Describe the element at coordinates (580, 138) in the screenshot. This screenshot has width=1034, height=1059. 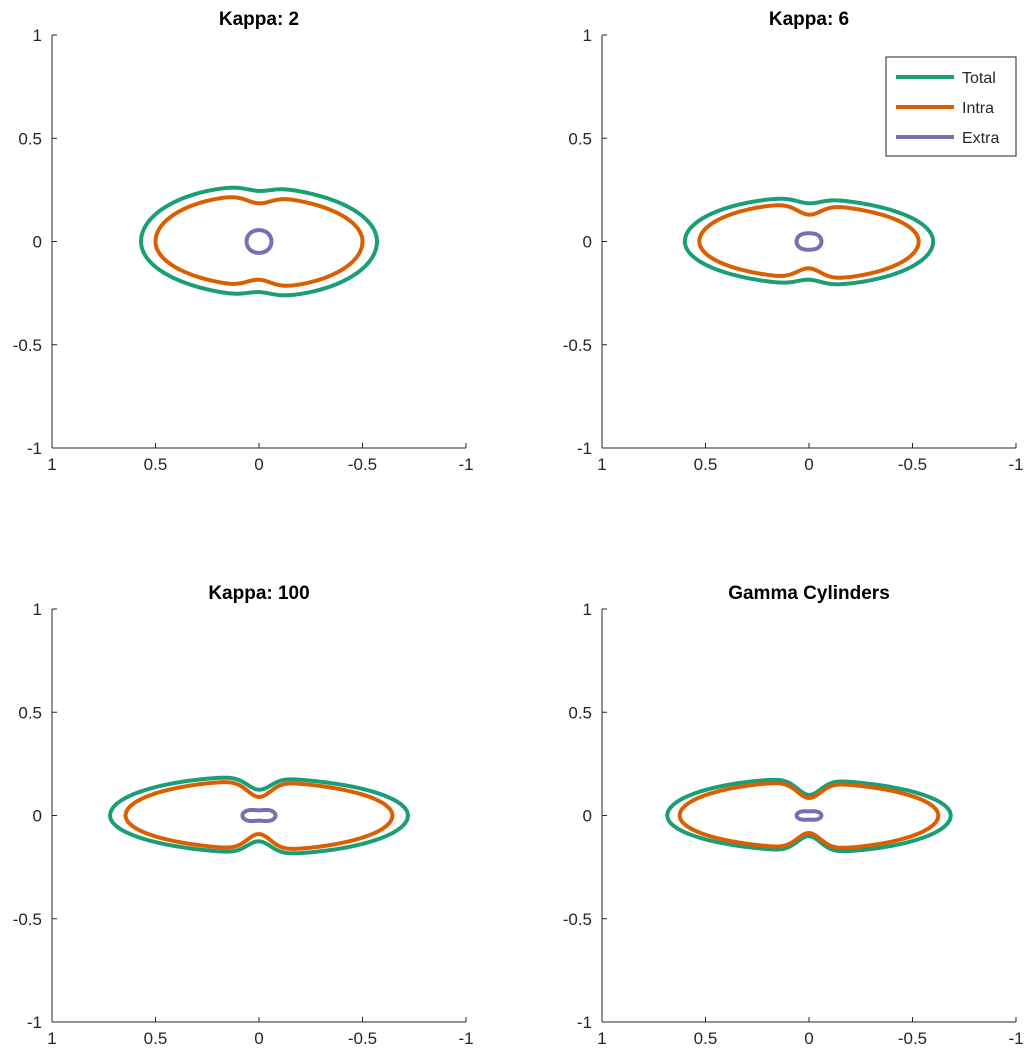
I see `panel-kappa-6-y-tick-label: 0.5` at that location.